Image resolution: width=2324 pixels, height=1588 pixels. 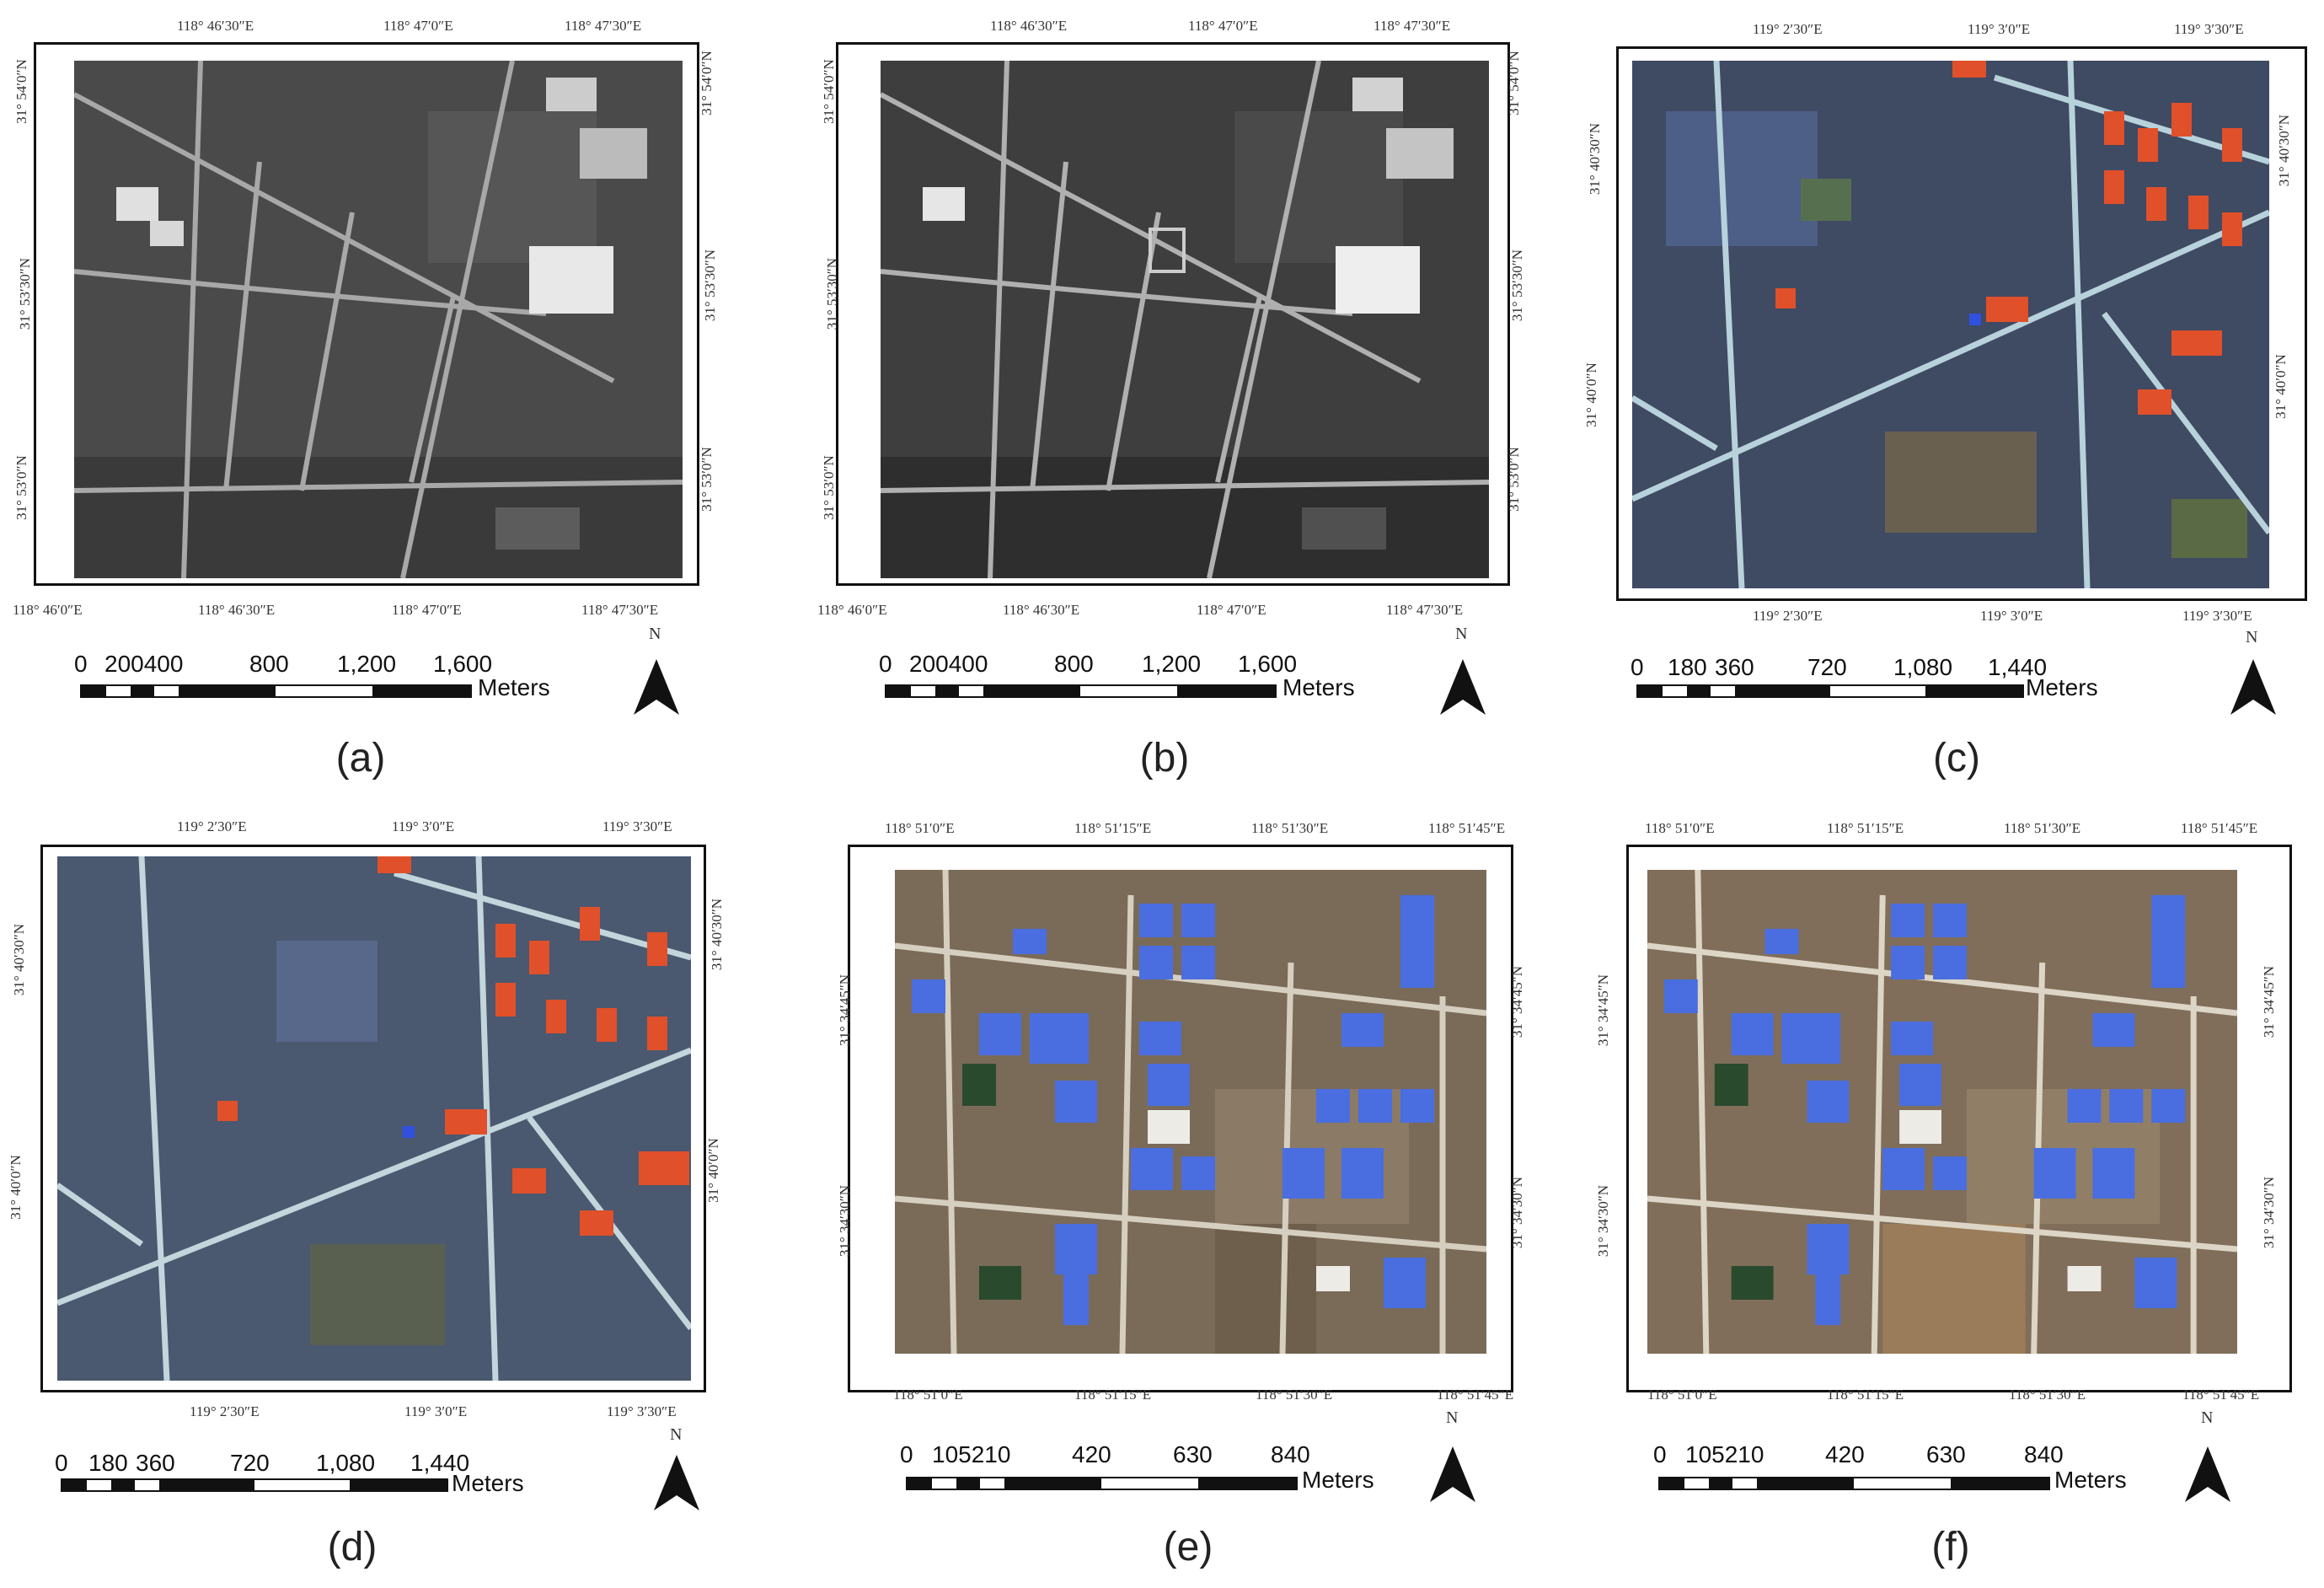 I want to click on panel-caption: (b), so click(x=1164, y=759).